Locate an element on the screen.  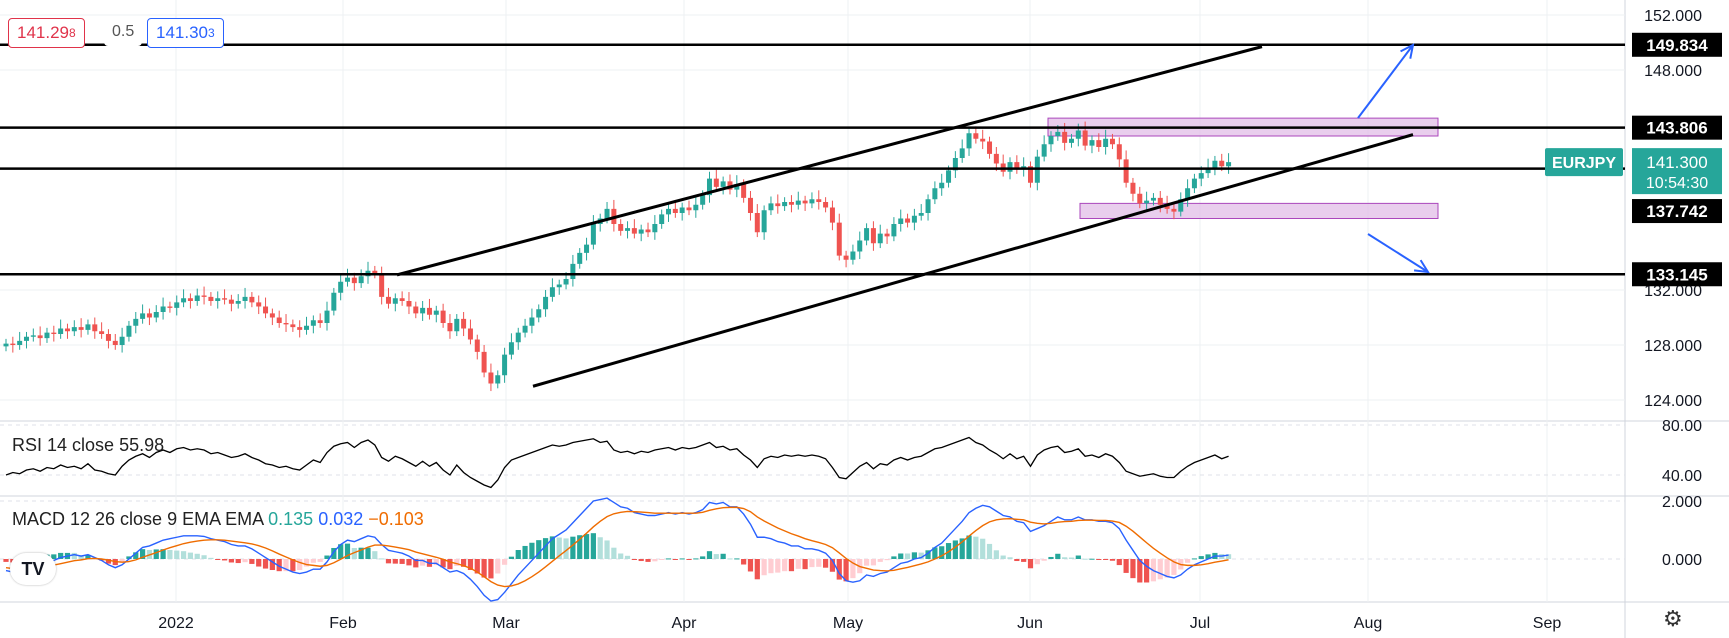
gear-icon: ⚙ is located at coordinates (1673, 618).